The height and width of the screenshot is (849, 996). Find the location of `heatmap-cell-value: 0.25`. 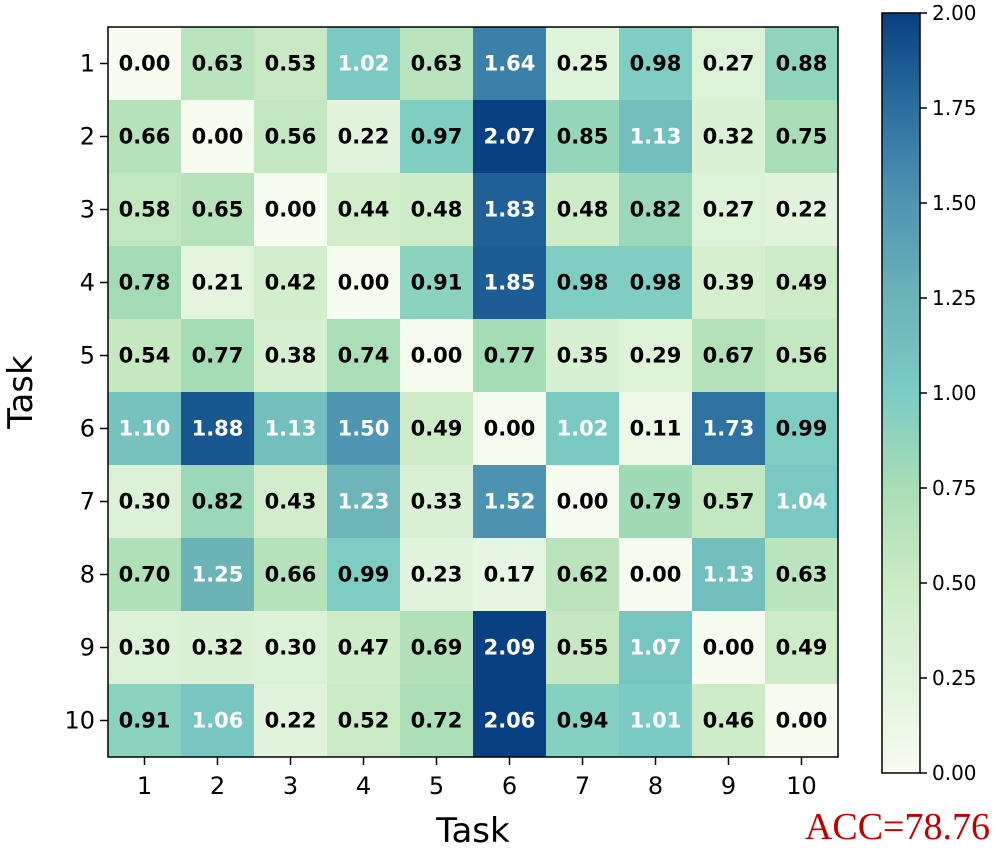

heatmap-cell-value: 0.25 is located at coordinates (583, 64).